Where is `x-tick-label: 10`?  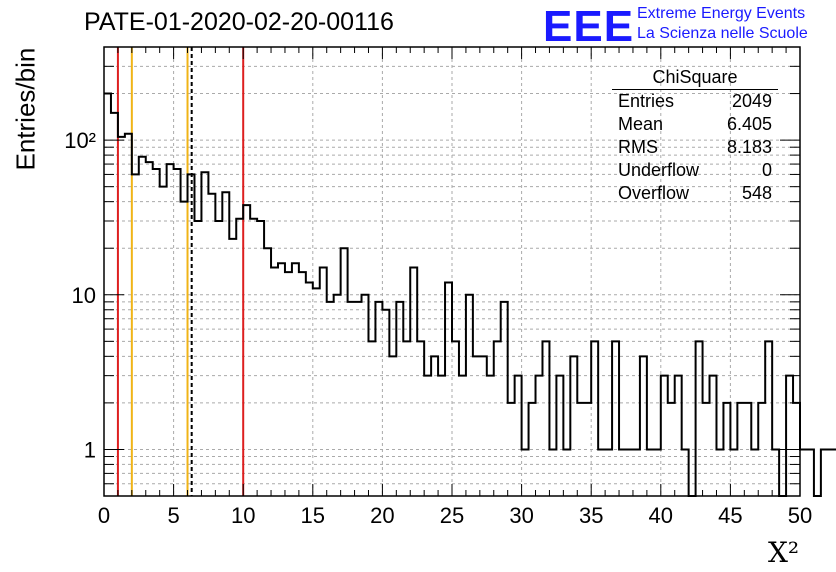 x-tick-label: 10 is located at coordinates (243, 515).